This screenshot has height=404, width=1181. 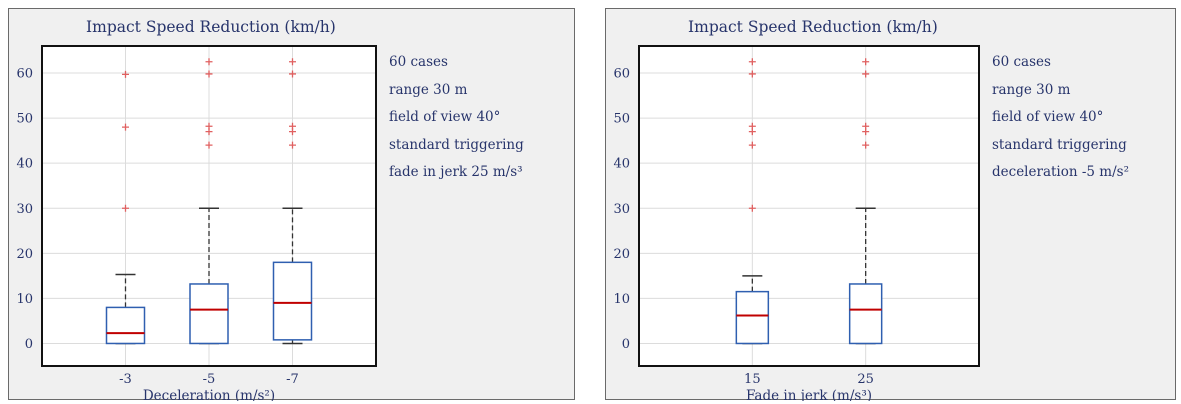 I want to click on box--5, so click(x=209, y=201).